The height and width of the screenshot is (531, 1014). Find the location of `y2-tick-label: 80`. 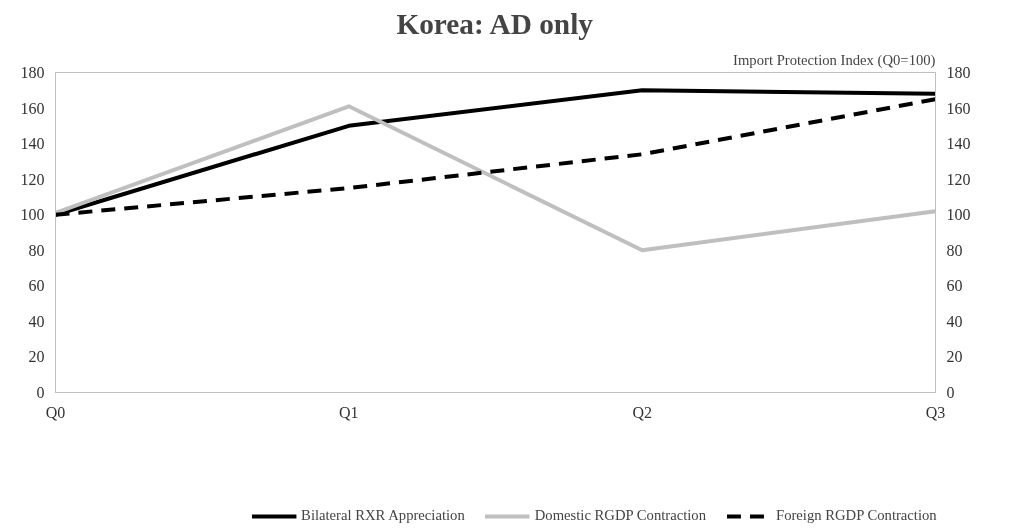

y2-tick-label: 80 is located at coordinates (954, 250).